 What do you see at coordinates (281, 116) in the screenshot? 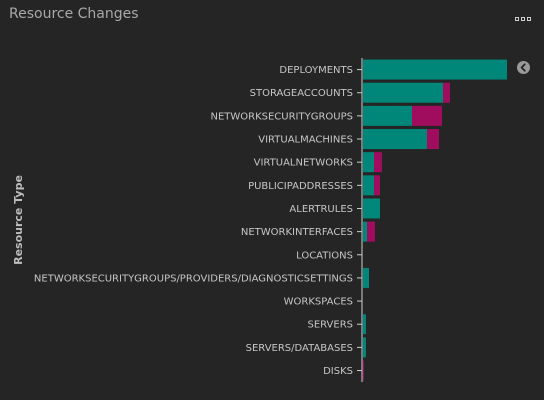
I see `category-label: NETWORKSECURITYGROUPS` at bounding box center [281, 116].